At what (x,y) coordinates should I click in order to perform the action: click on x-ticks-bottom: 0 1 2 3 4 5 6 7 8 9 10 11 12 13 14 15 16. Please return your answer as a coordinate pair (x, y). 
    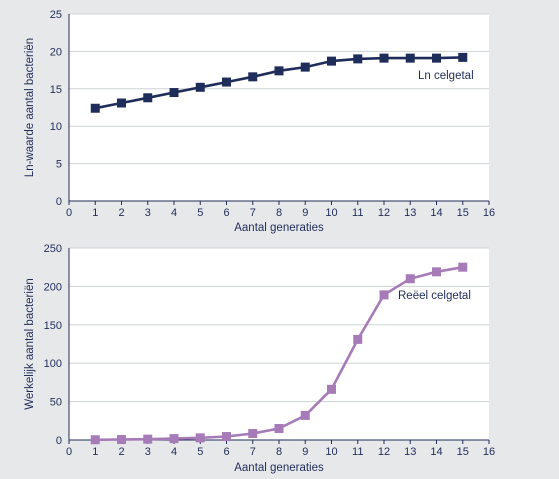
    Looking at the image, I should click on (280, 449).